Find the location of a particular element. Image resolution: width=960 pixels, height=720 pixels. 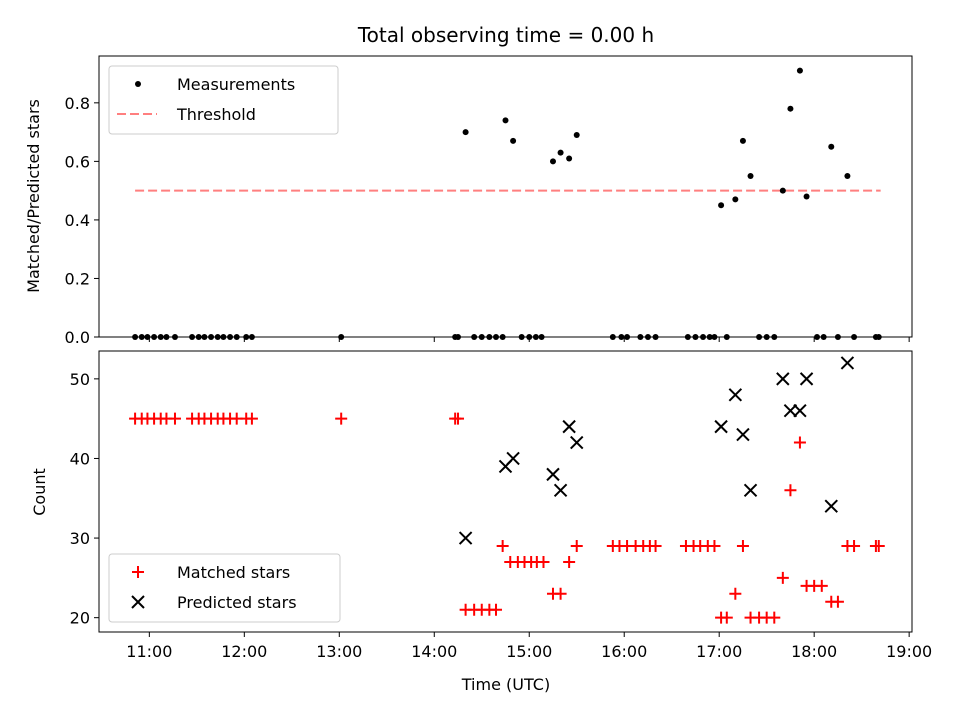

x-axis-label: Time (UTC) is located at coordinates (505, 684).